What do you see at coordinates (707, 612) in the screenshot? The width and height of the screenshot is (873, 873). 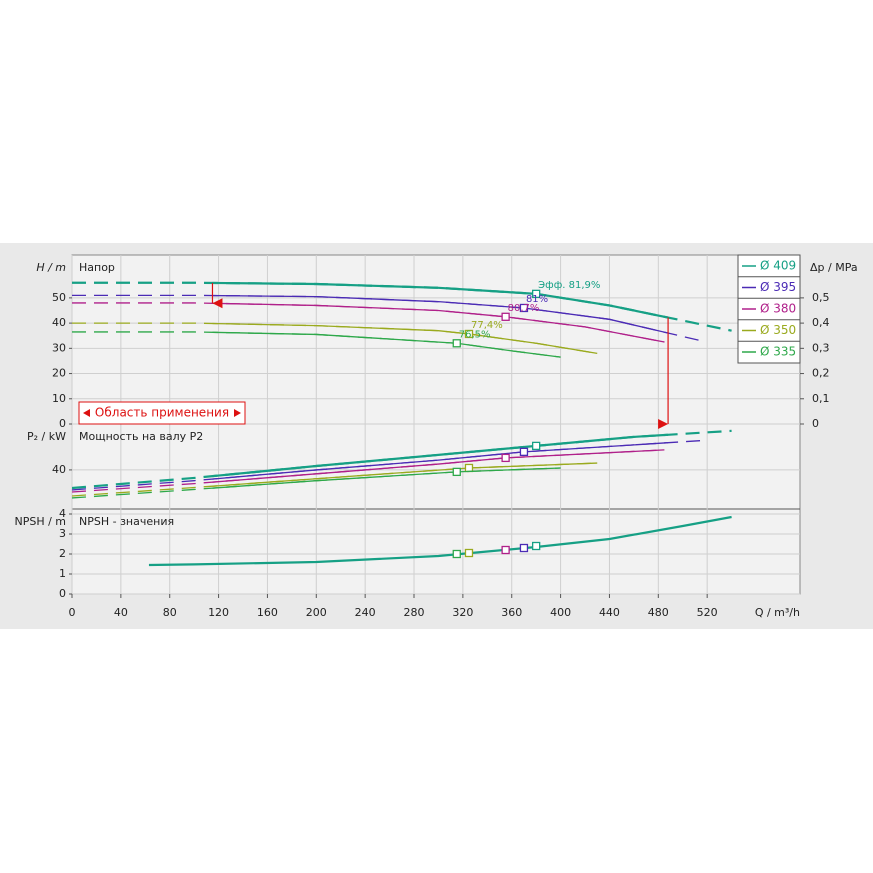 I see `x-tick-label: 520` at bounding box center [707, 612].